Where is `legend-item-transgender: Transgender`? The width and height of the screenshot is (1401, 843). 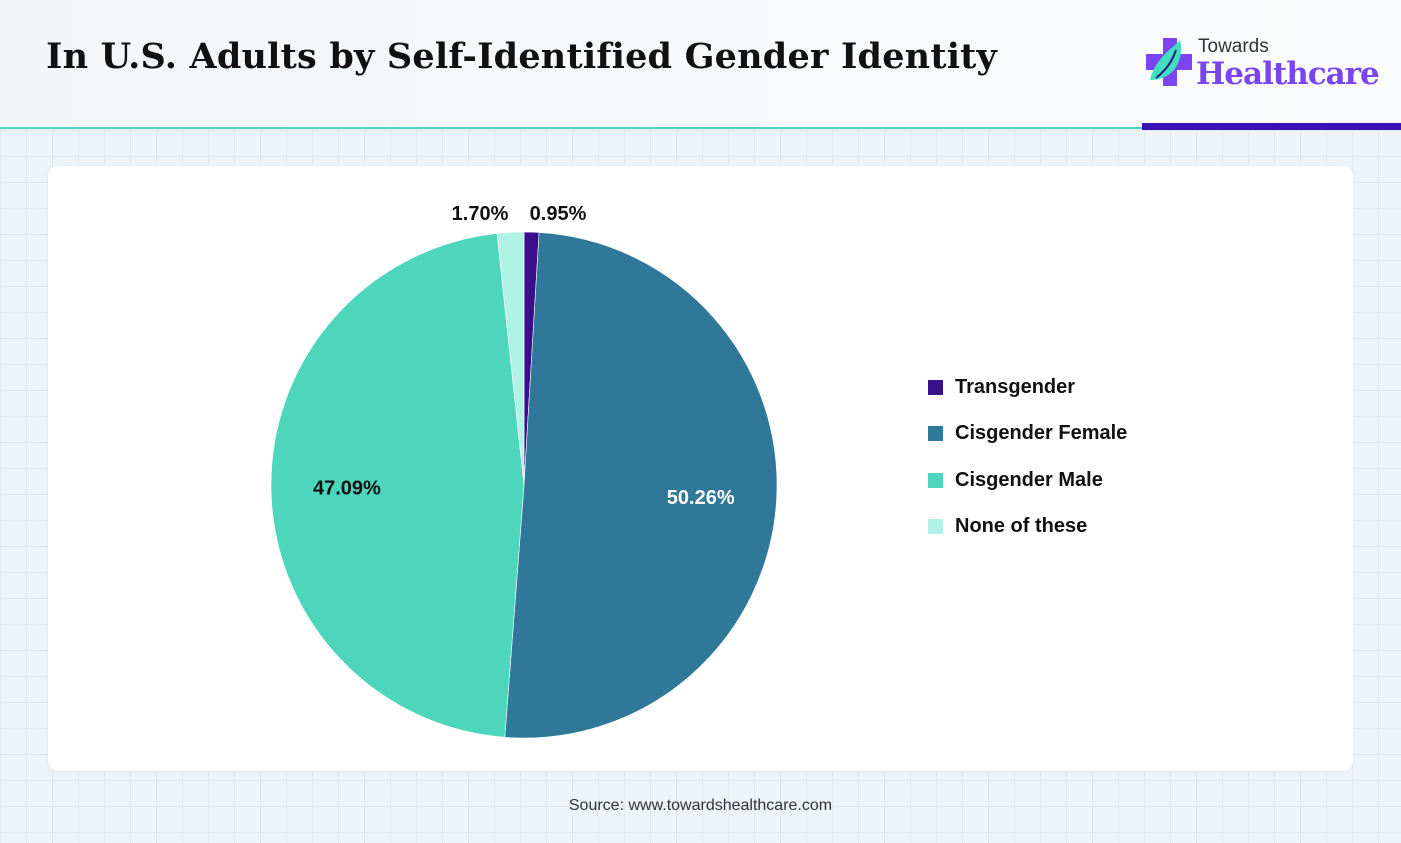 legend-item-transgender: Transgender is located at coordinates (1027, 387).